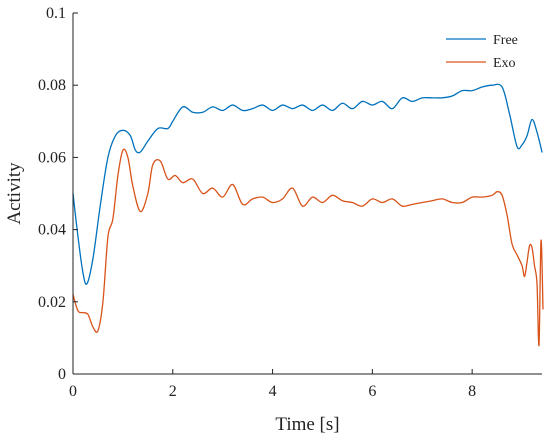  What do you see at coordinates (52, 157) in the screenshot?
I see `y-tick-label: 0.06` at bounding box center [52, 157].